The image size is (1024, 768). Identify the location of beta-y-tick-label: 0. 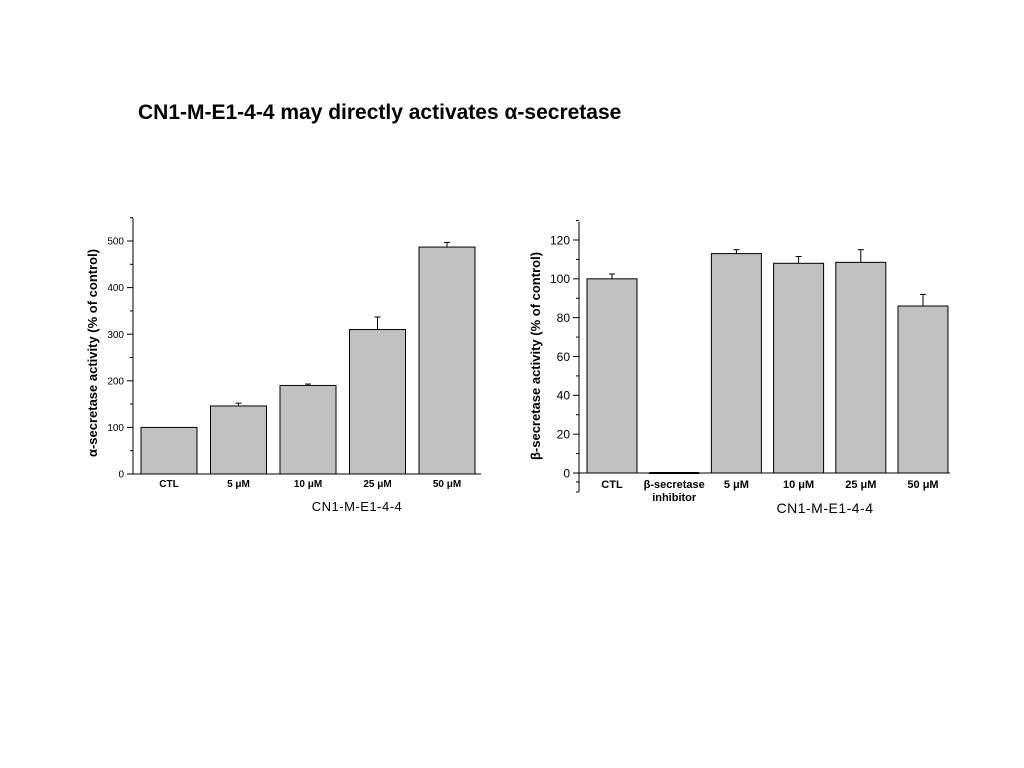
(566, 473).